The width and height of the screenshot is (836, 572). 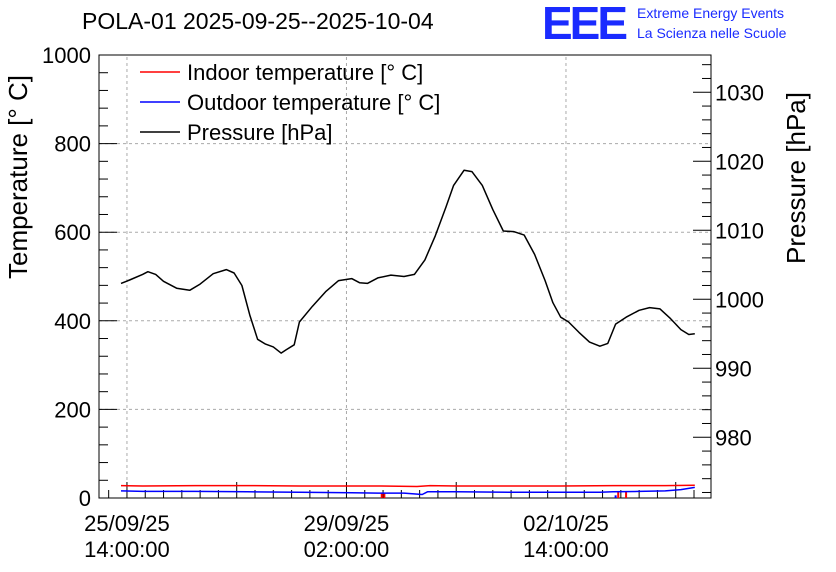 What do you see at coordinates (305, 72) in the screenshot?
I see `legend-entry-indoor: Indoor temperature [° C]` at bounding box center [305, 72].